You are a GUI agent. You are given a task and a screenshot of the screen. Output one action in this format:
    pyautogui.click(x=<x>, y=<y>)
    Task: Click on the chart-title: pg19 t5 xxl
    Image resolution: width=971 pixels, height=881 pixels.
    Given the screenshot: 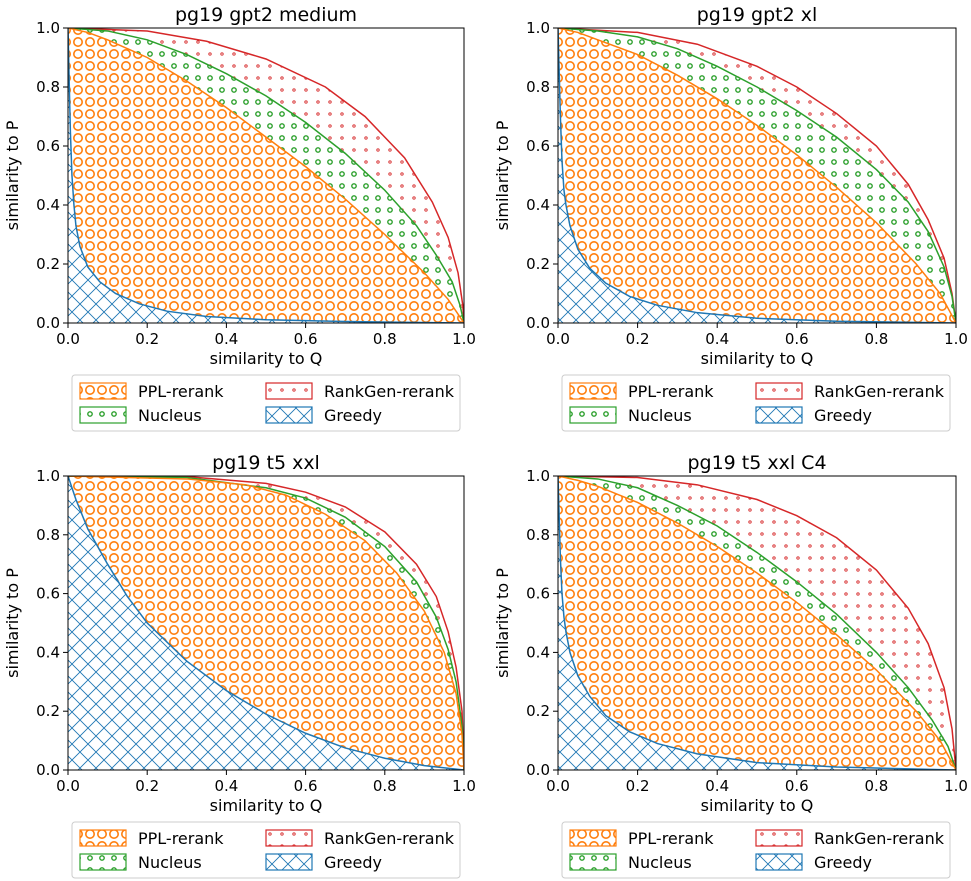 What is the action you would take?
    pyautogui.click(x=266, y=463)
    